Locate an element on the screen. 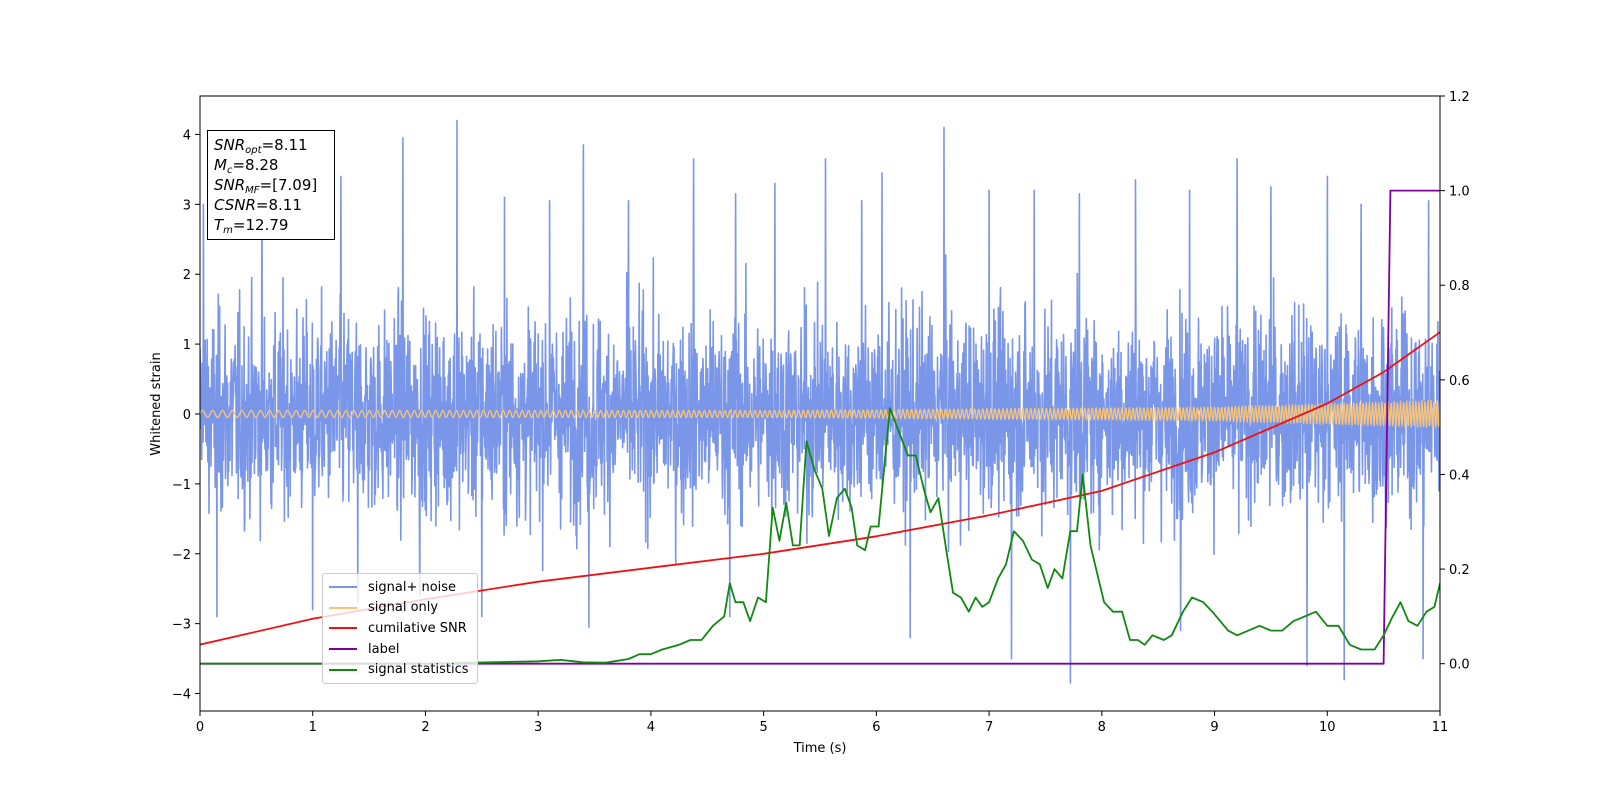 Image resolution: width=1600 pixels, height=800 pixels. y-axis-title: Whitened strain is located at coordinates (156, 403).